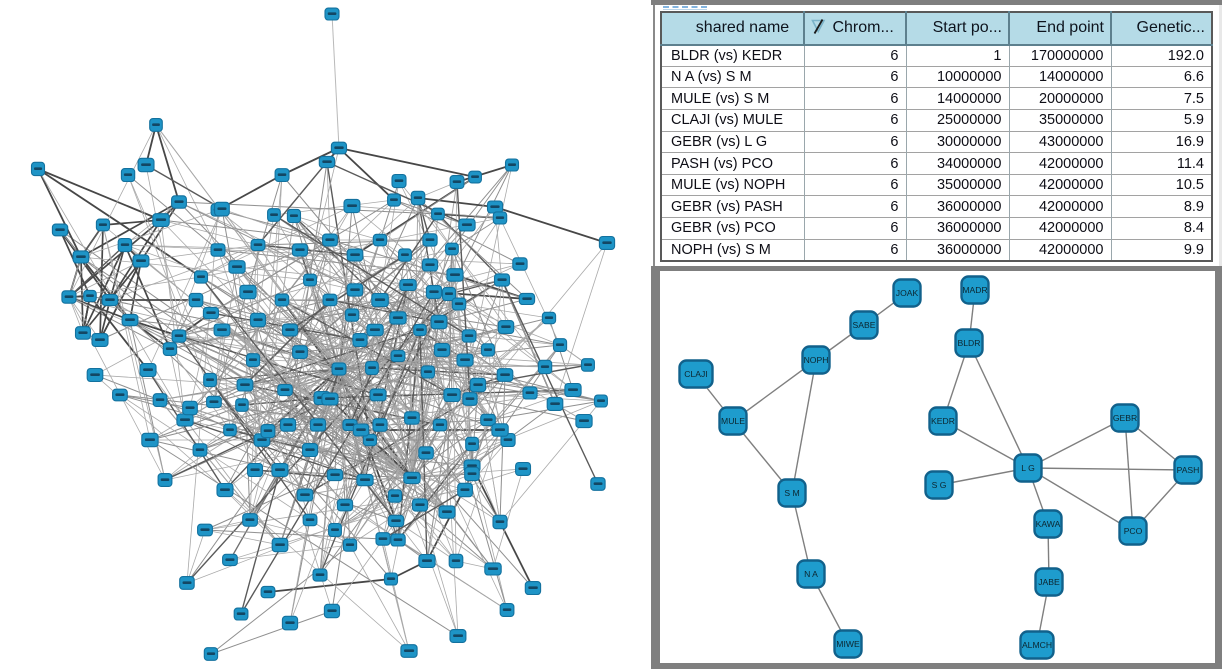  I want to click on svg-text: GEBR, so click(1125, 418).